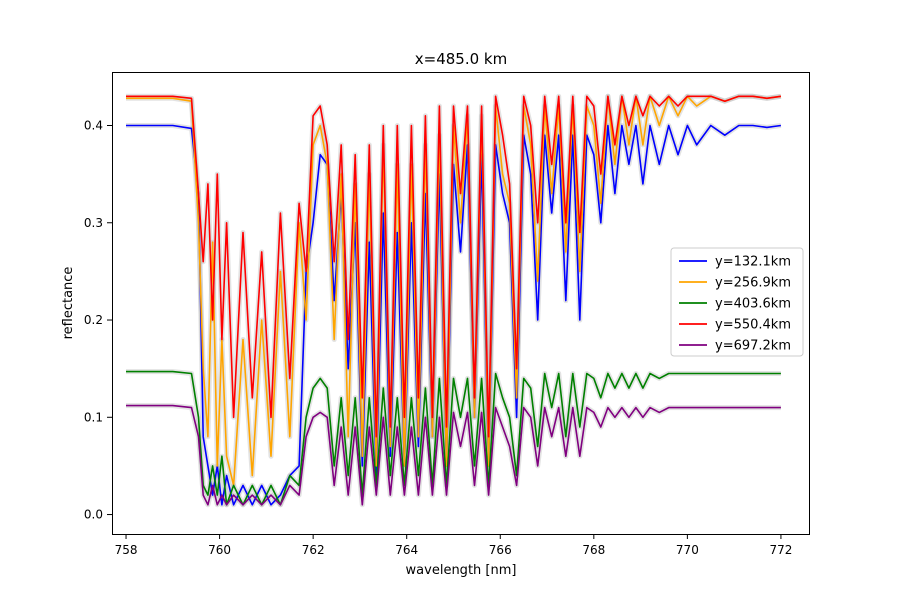 The image size is (900, 600). I want to click on legend-label: y=256.9km, so click(753, 283).